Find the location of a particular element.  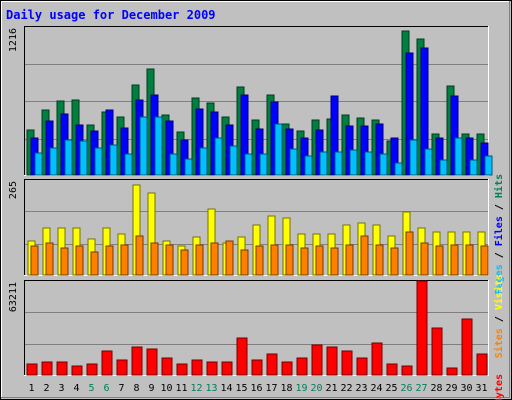

day-label-26: 26 is located at coordinates (406, 388).